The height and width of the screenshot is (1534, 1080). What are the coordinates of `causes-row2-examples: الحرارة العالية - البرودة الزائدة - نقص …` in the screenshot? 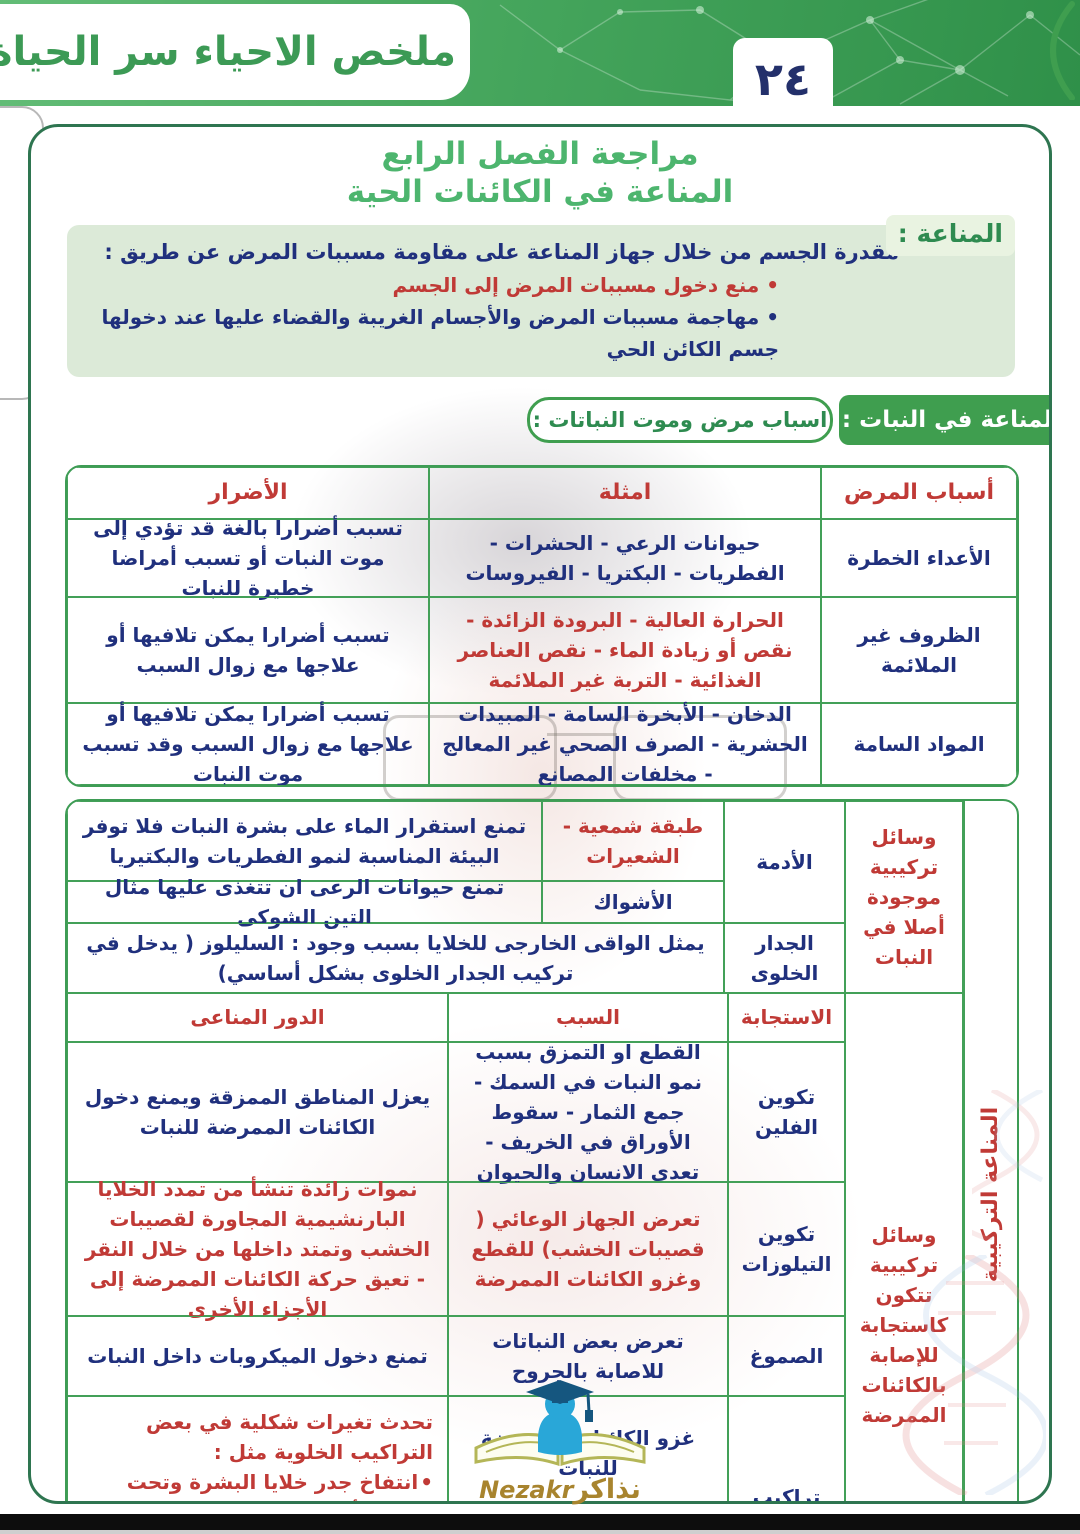 It's located at (625, 649).